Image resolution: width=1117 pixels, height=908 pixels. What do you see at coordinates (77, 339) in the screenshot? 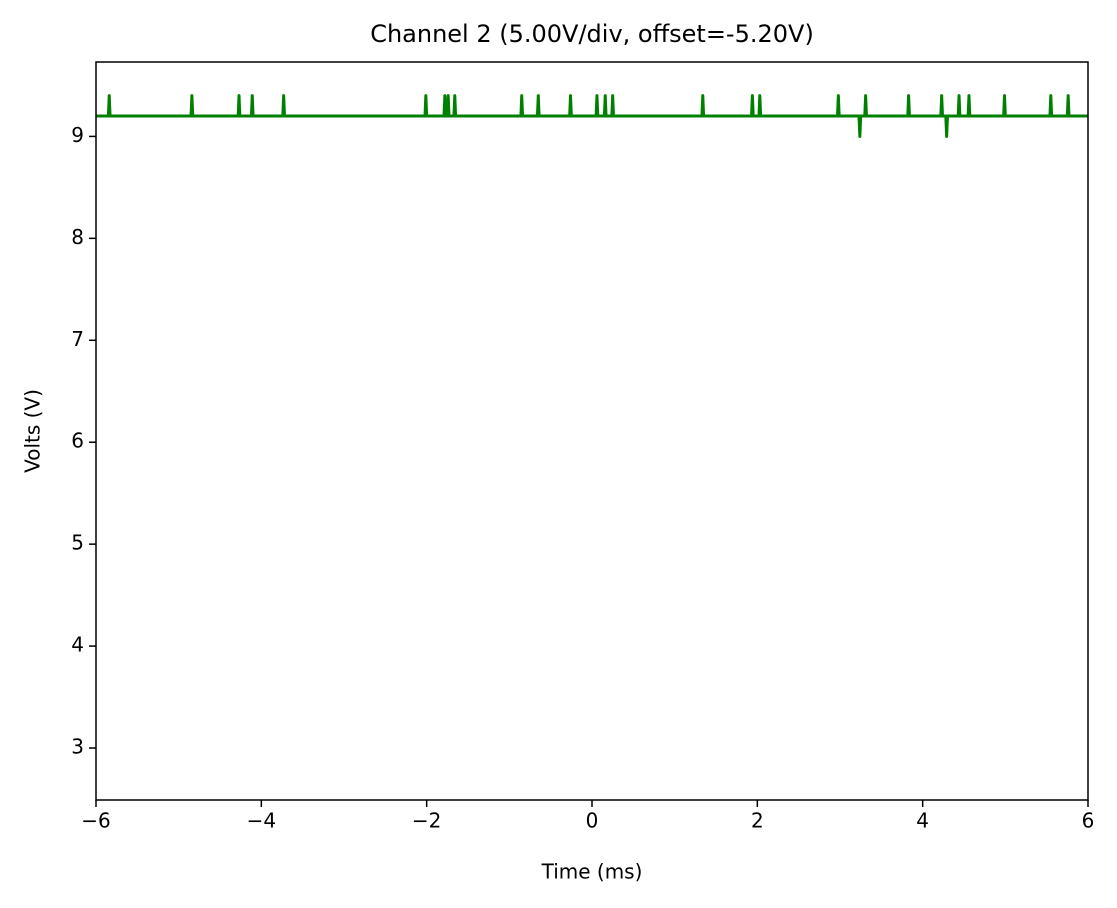
I see `y-tick-label: 7` at bounding box center [77, 339].